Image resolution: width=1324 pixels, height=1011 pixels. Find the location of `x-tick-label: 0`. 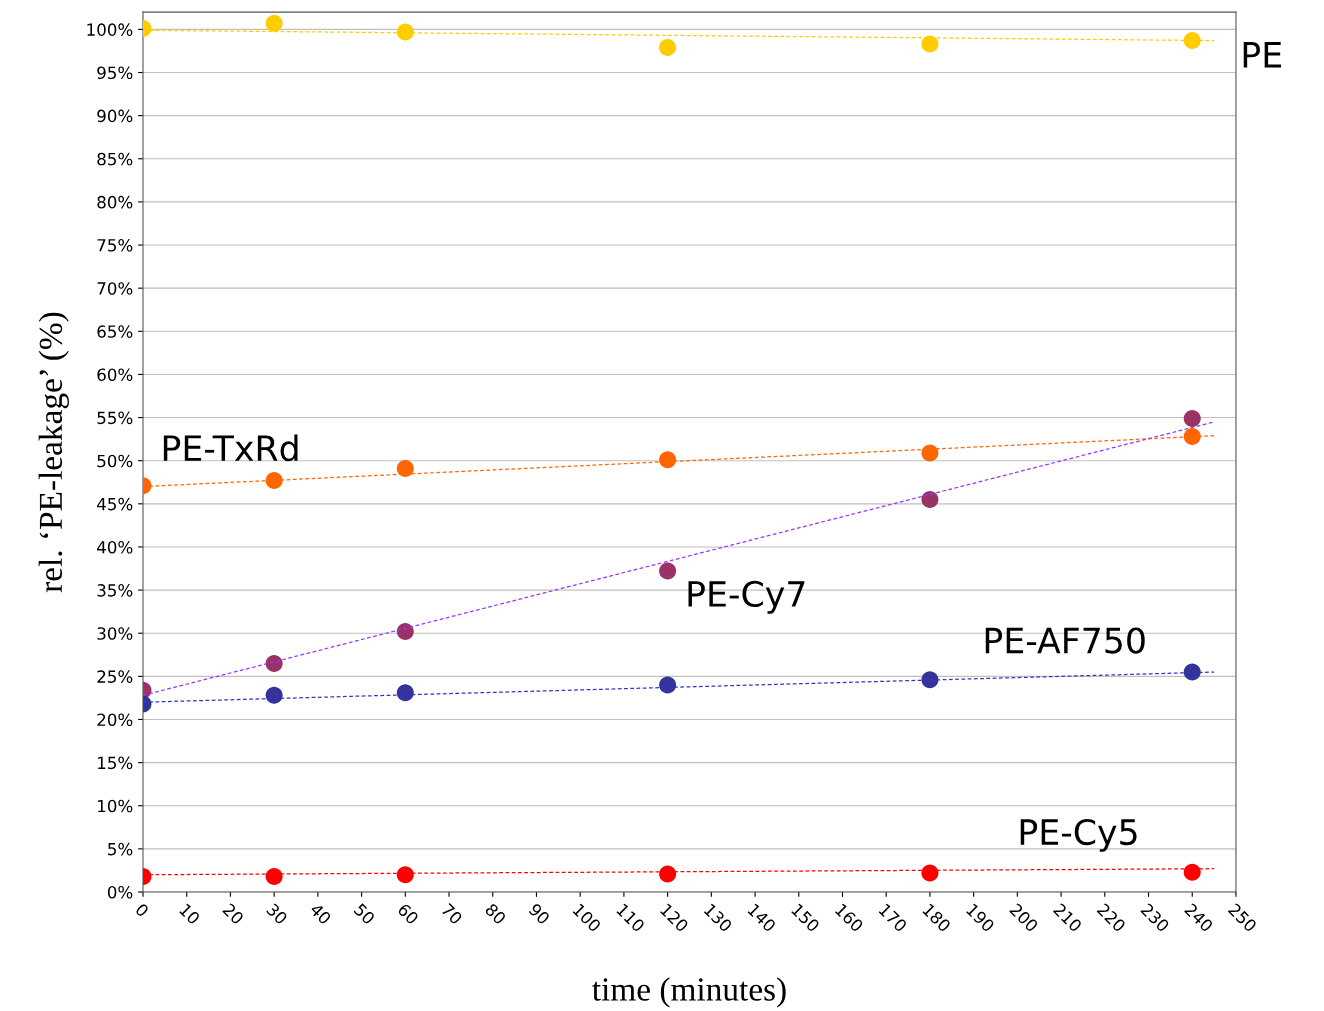

x-tick-label: 0 is located at coordinates (142, 910).